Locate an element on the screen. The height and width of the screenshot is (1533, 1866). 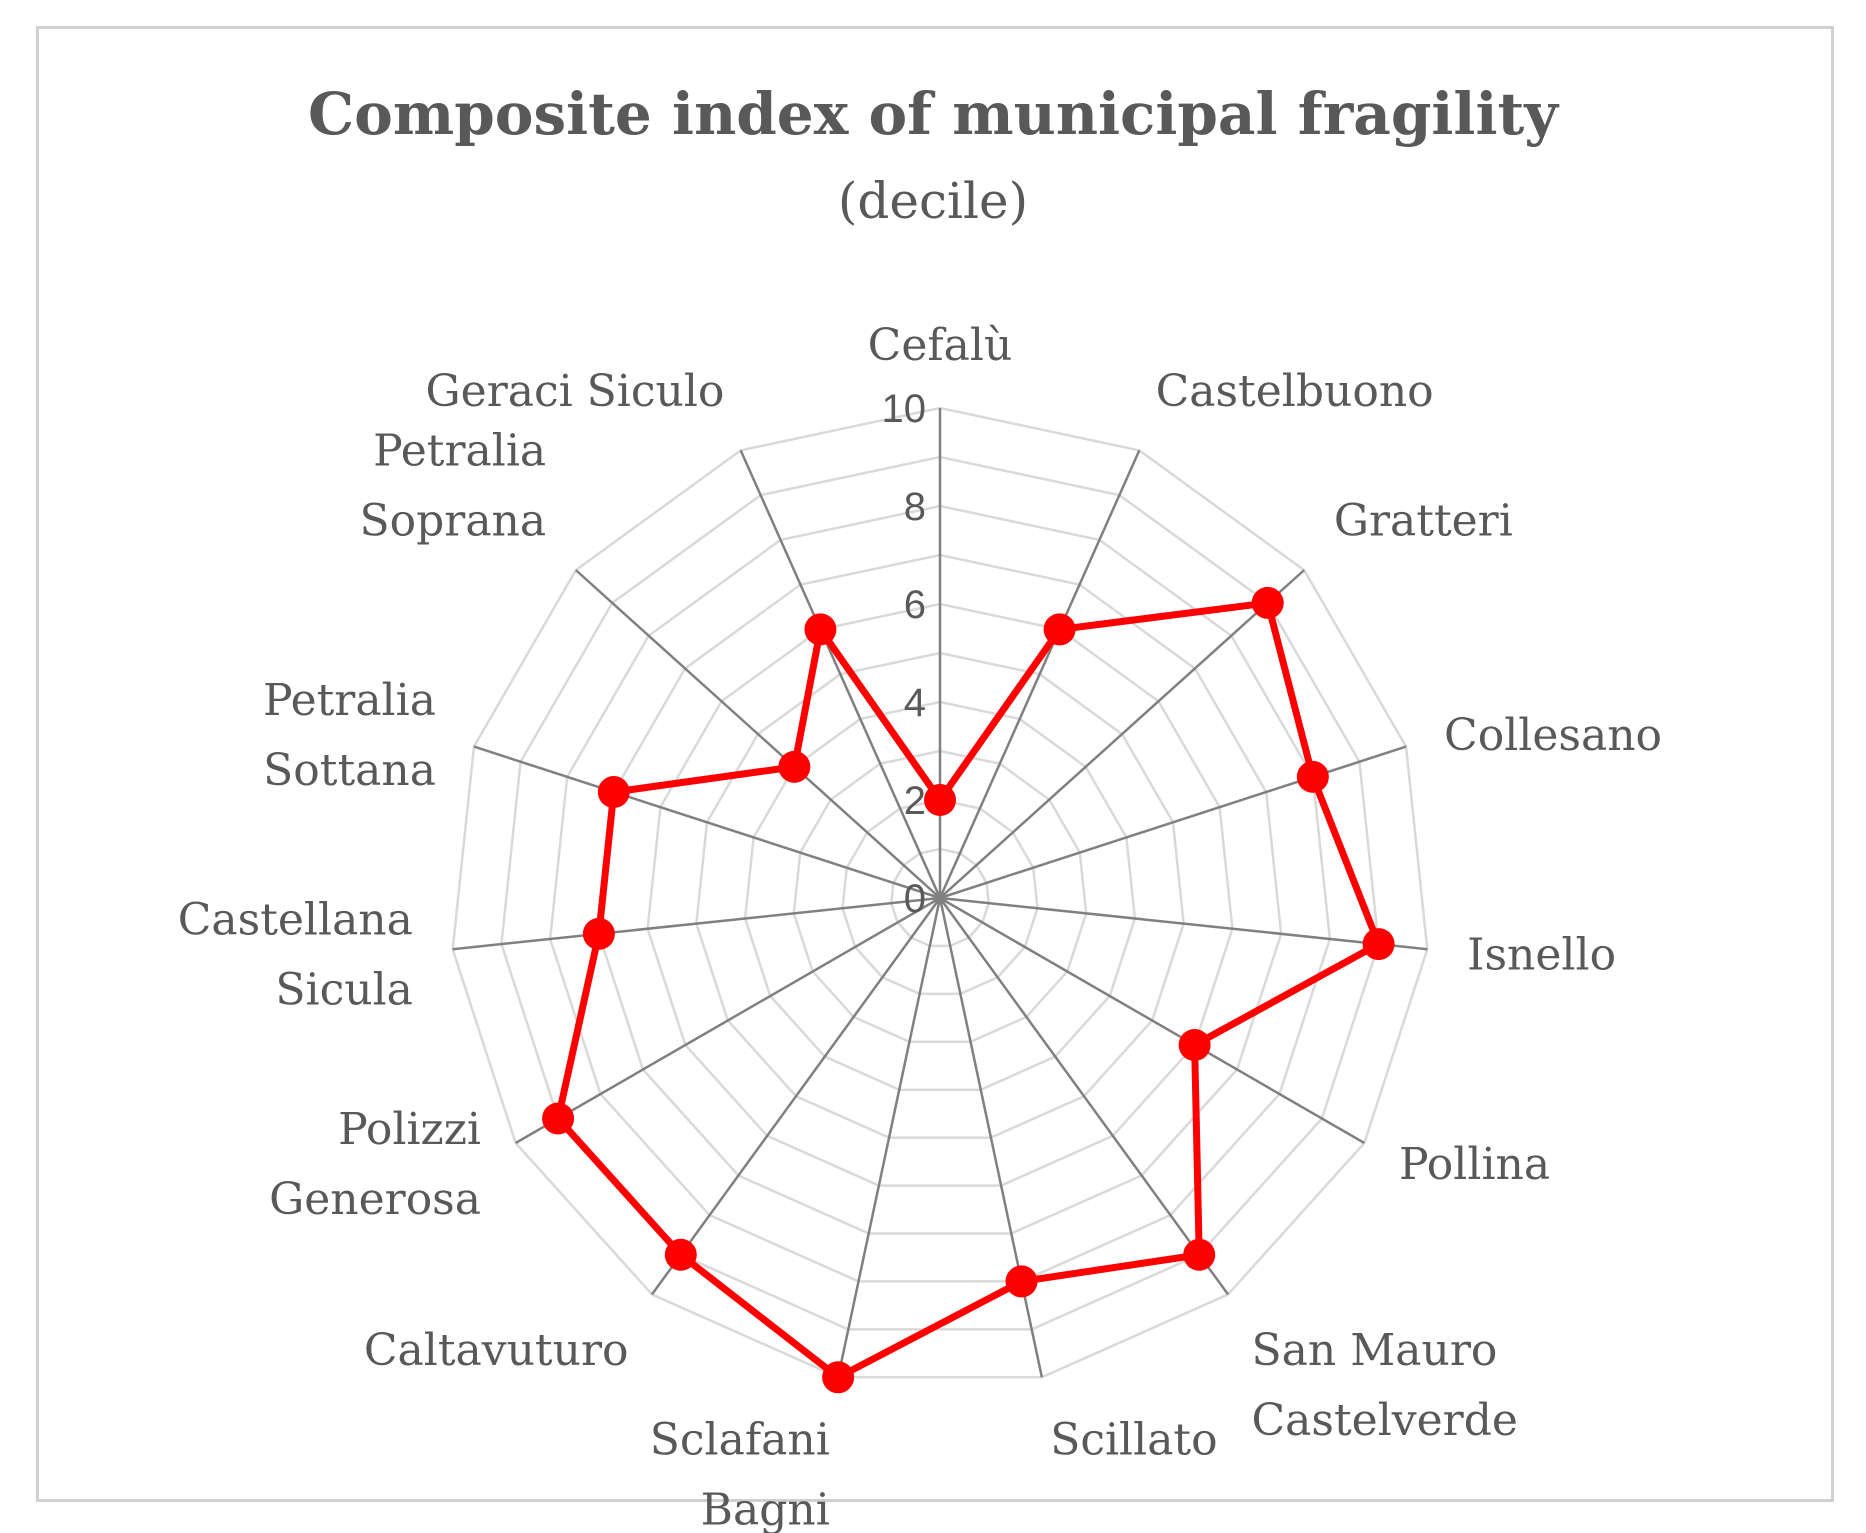
category-label-line: Gratteri is located at coordinates (1423, 520).